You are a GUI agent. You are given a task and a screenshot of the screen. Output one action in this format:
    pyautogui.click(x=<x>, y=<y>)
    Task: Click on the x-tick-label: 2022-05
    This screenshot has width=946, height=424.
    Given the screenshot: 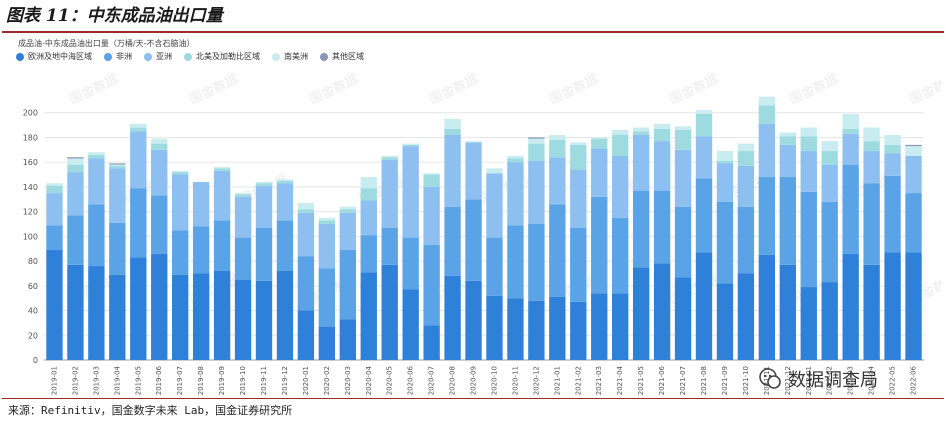 What is the action you would take?
    pyautogui.click(x=893, y=380)
    